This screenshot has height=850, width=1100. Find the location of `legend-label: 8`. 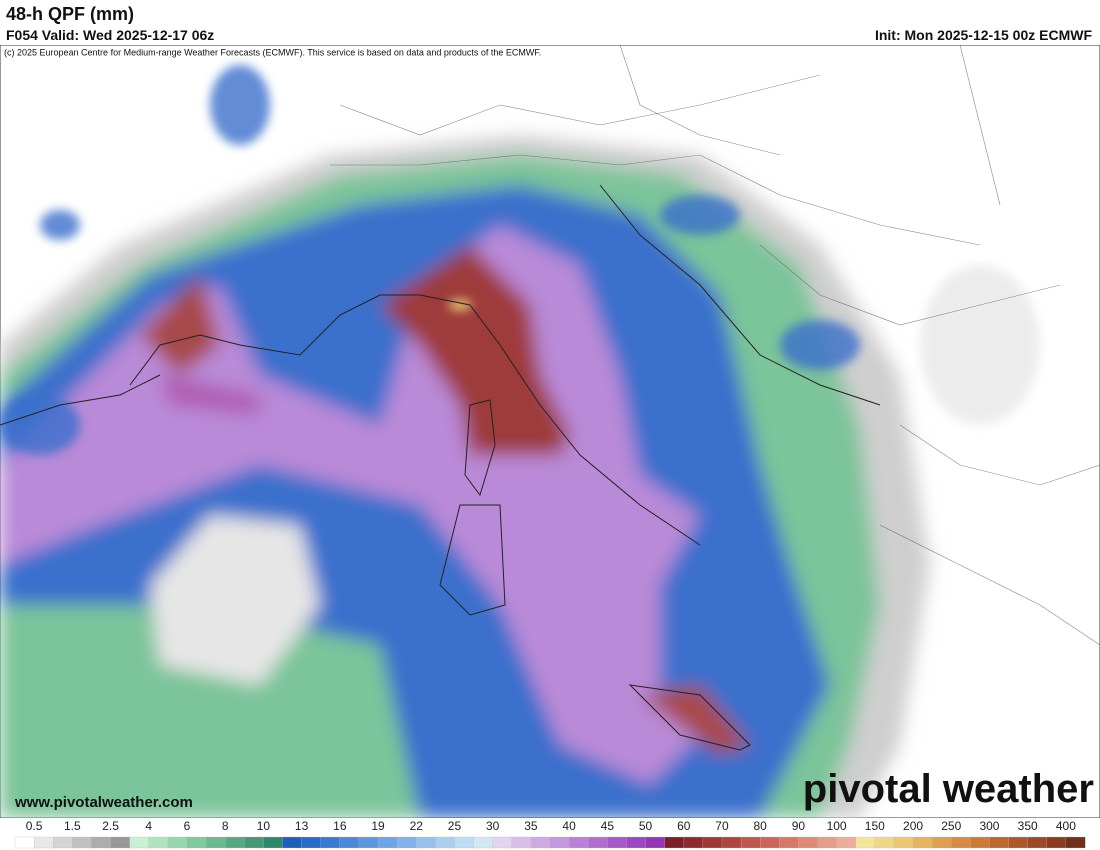

legend-label: 8 is located at coordinates (225, 826).